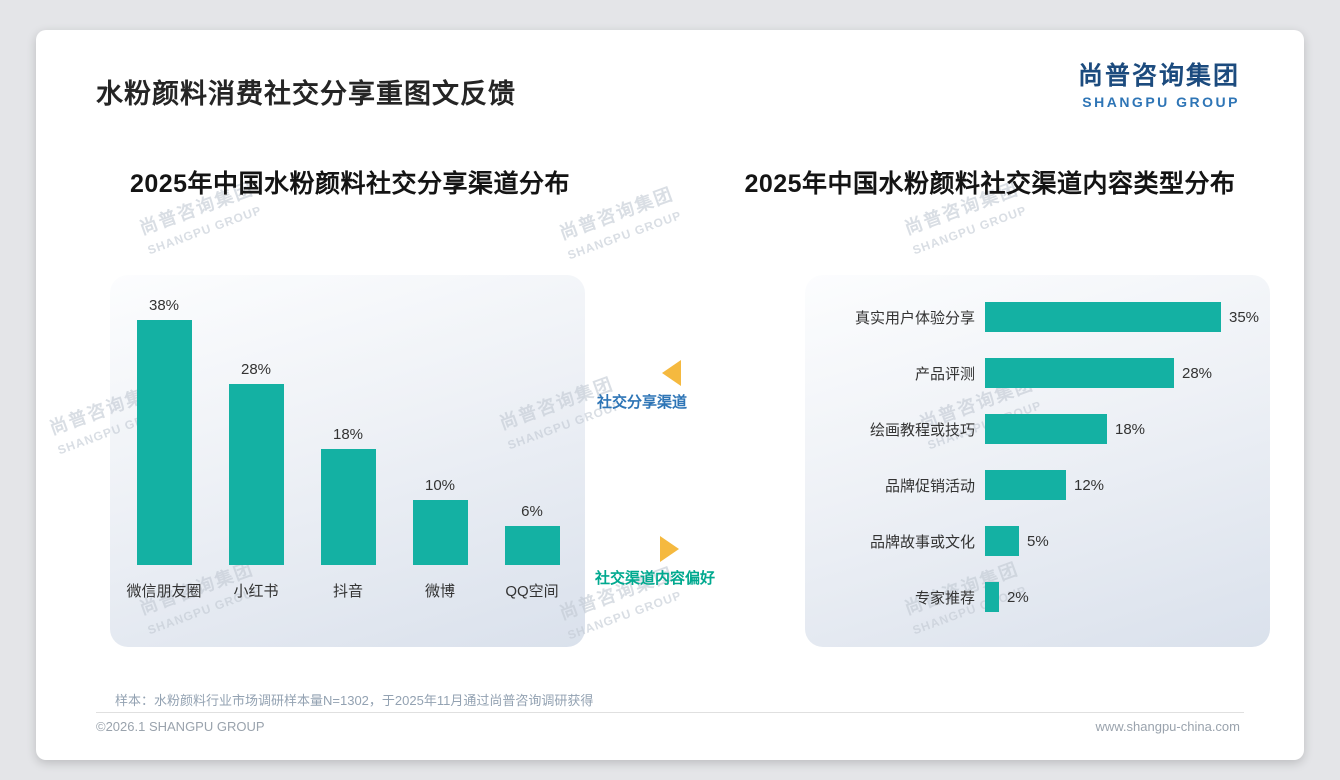 The image size is (1340, 780). Describe the element at coordinates (256, 591) in the screenshot. I see `category-label: 小红书` at that location.